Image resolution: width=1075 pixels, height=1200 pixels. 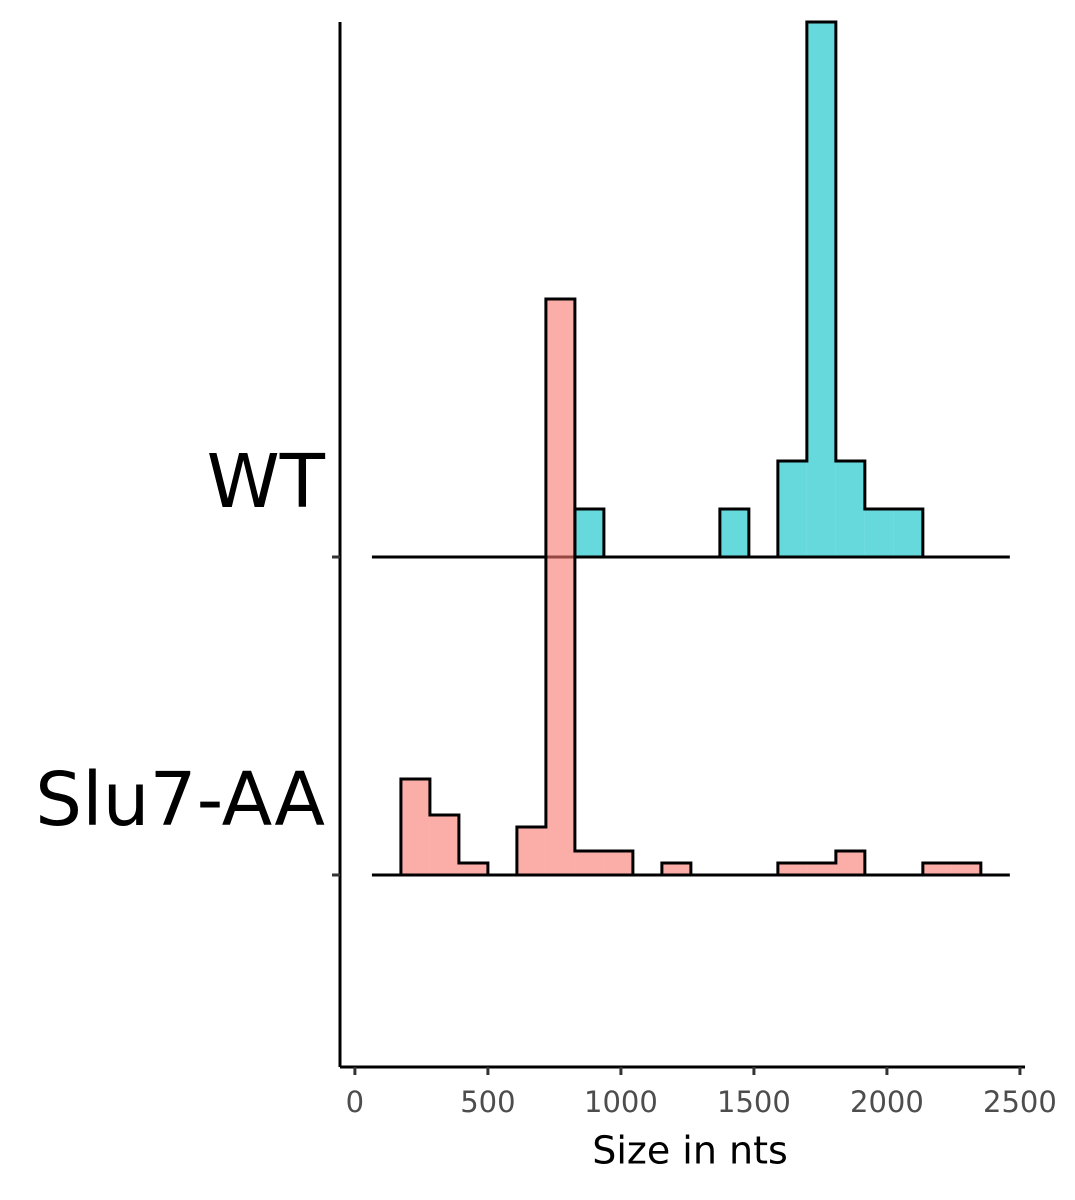 What do you see at coordinates (266, 482) in the screenshot?
I see `y-category-label: WT` at bounding box center [266, 482].